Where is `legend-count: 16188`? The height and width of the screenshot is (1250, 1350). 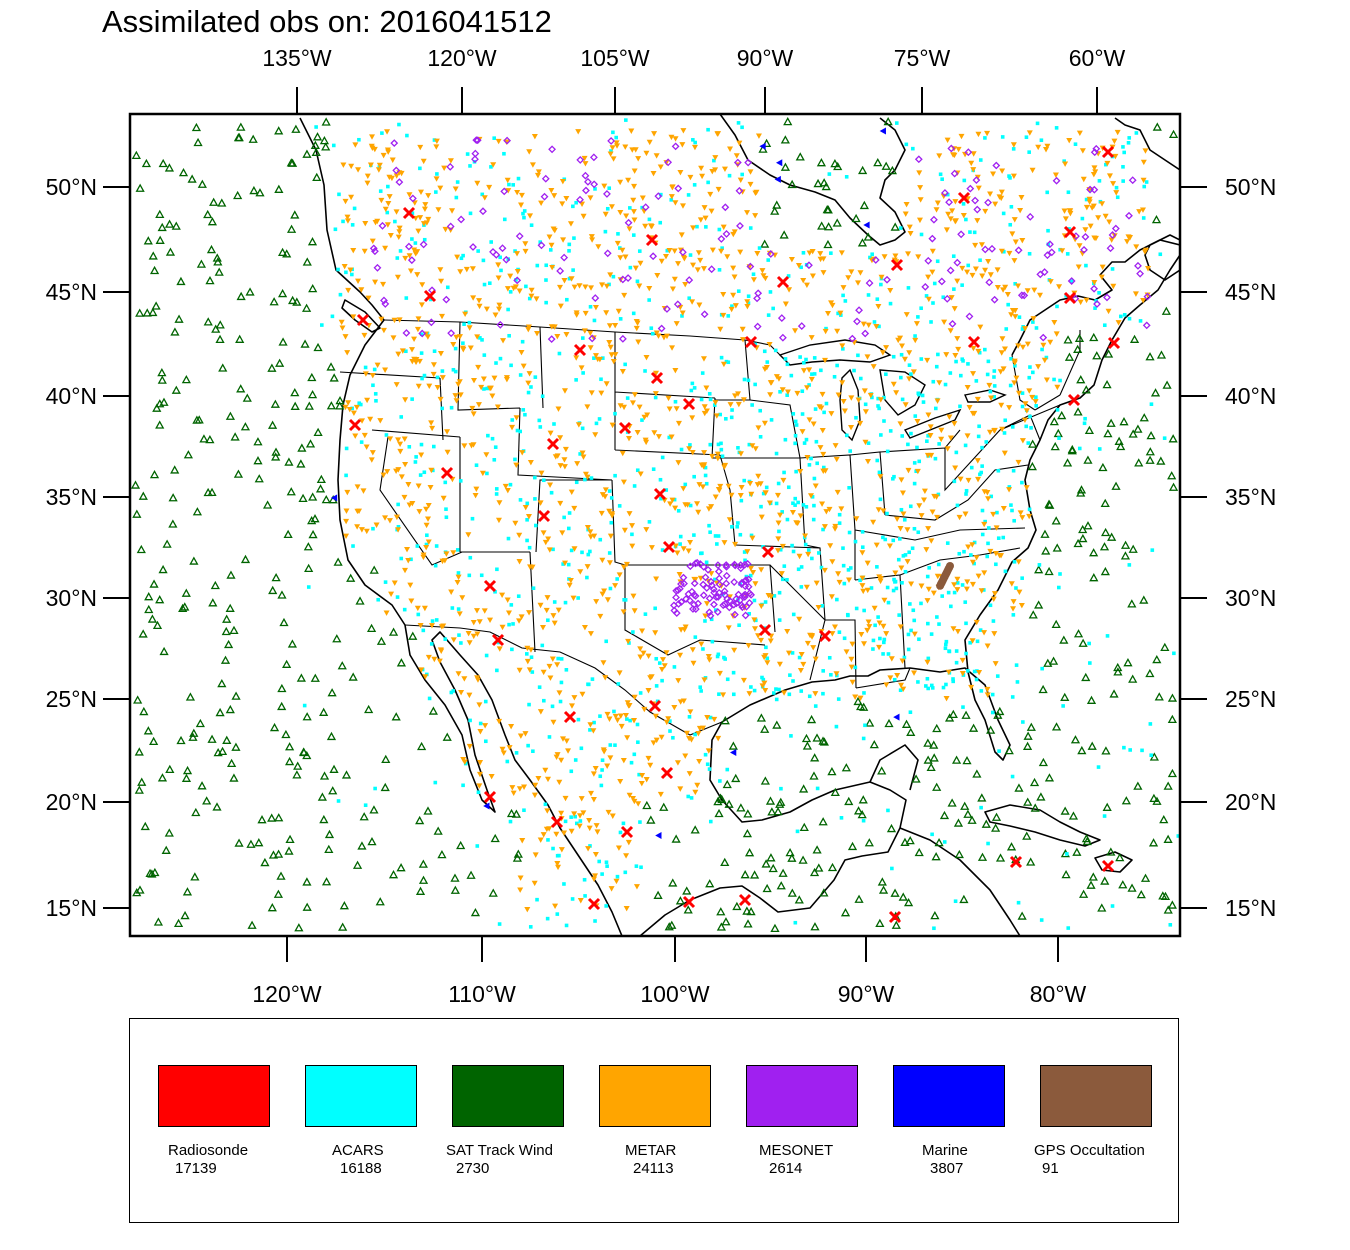 legend-count: 16188 is located at coordinates (361, 1168).